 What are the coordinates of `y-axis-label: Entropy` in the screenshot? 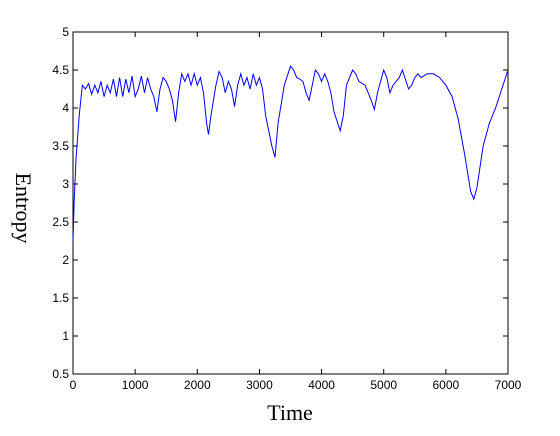 It's located at (23, 208).